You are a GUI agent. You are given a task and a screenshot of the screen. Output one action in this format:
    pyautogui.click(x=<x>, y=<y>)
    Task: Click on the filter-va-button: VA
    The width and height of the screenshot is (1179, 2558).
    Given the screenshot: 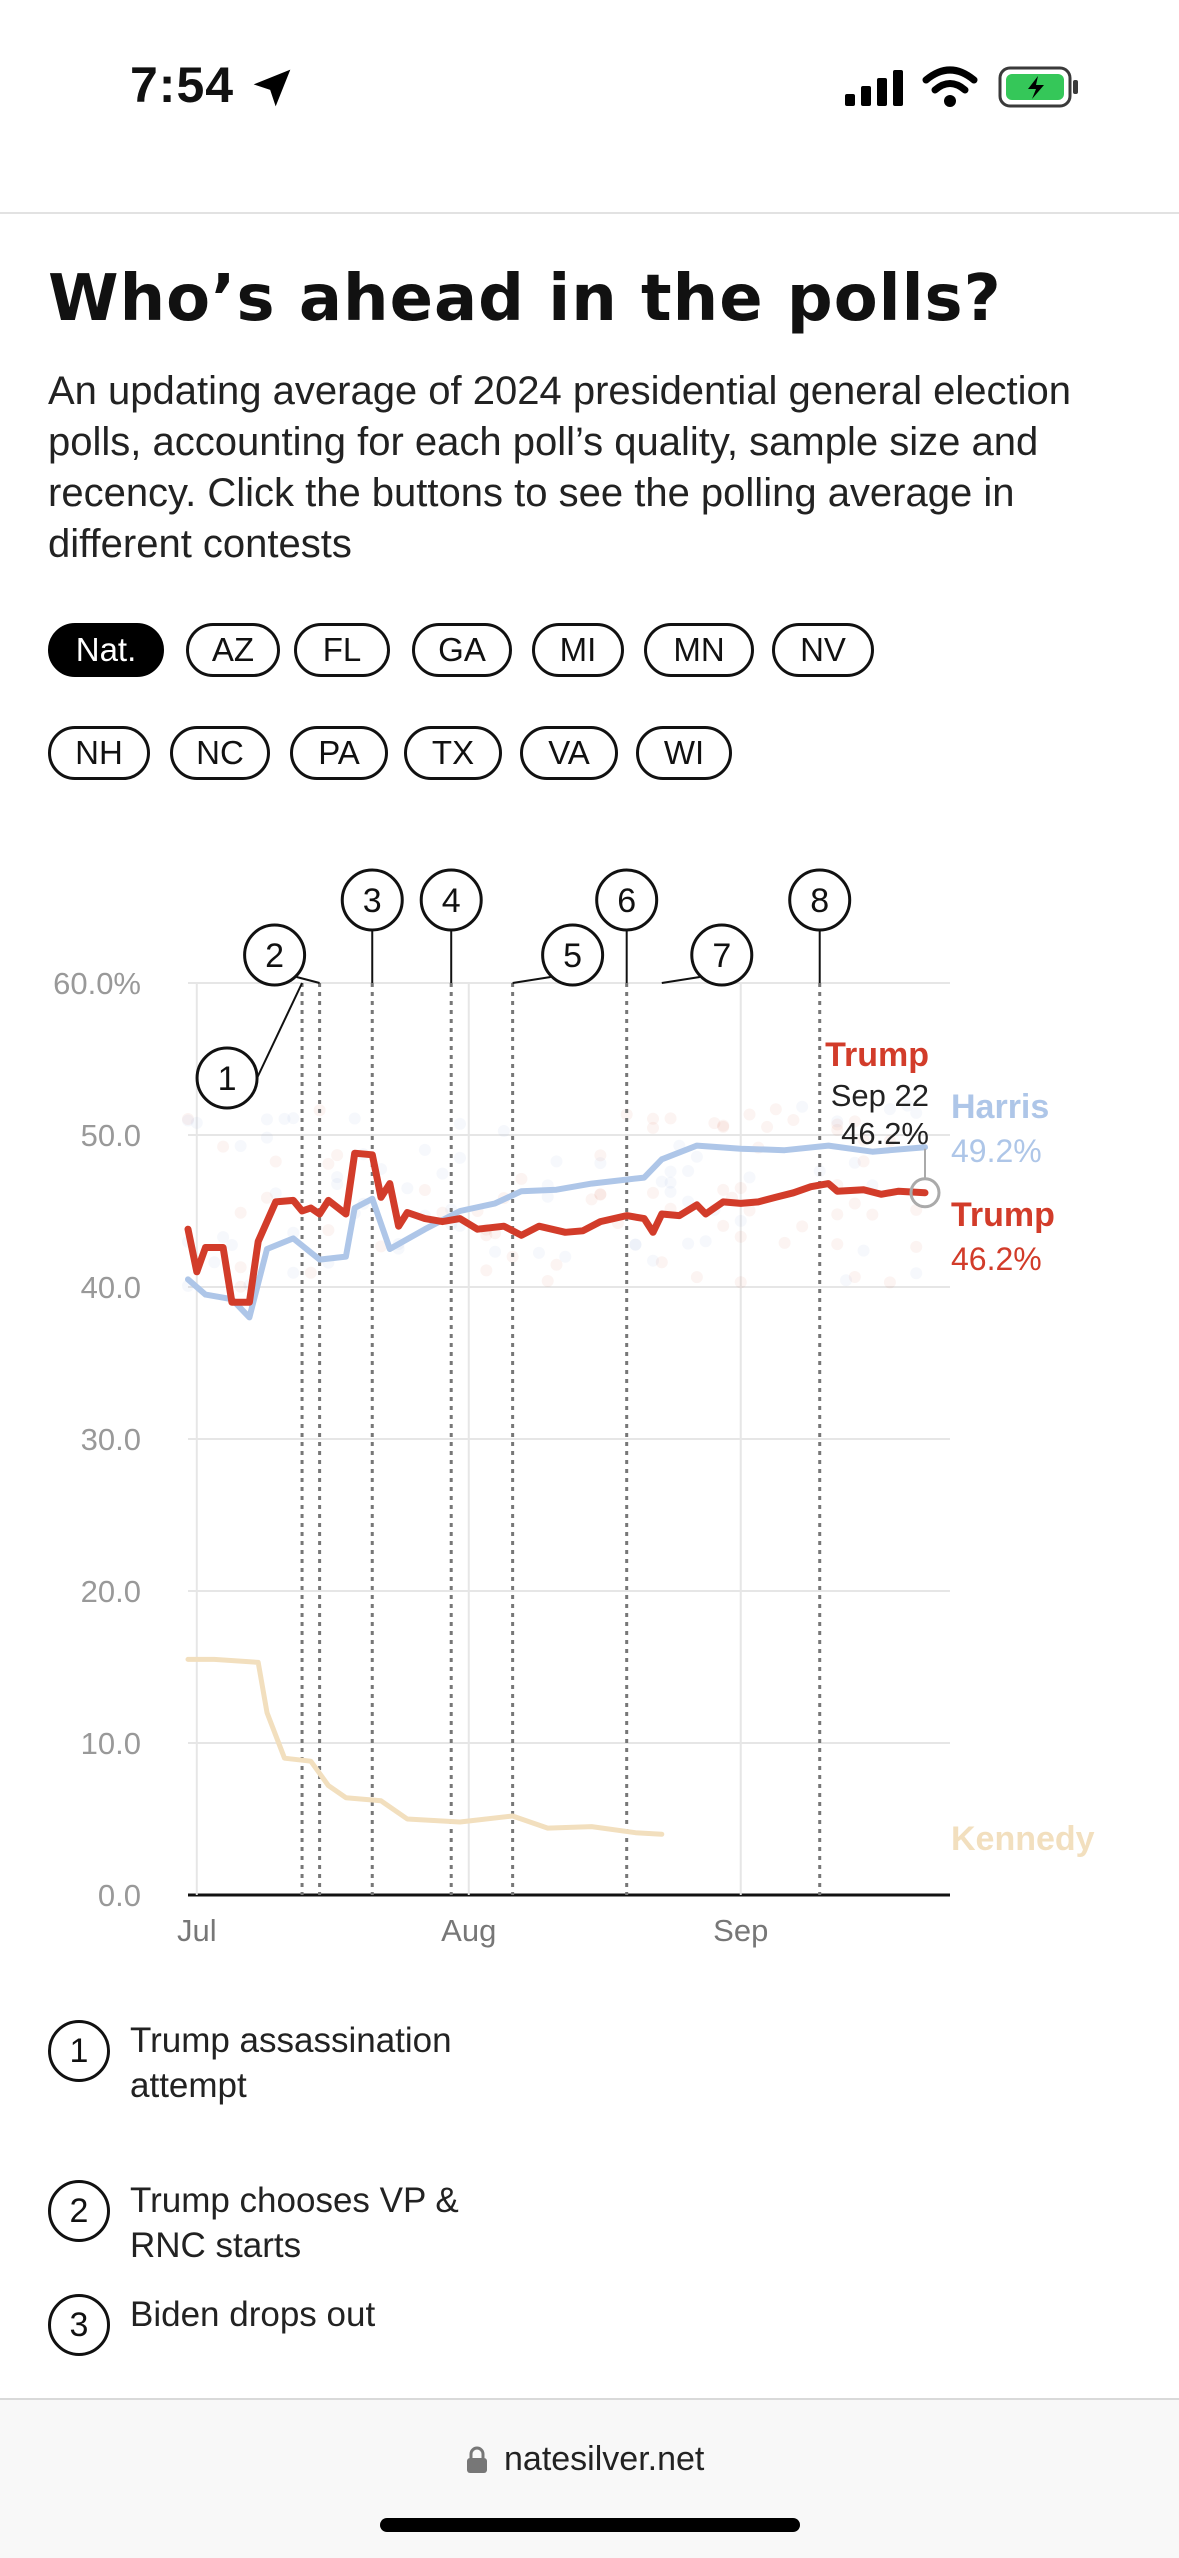 What is the action you would take?
    pyautogui.click(x=569, y=753)
    